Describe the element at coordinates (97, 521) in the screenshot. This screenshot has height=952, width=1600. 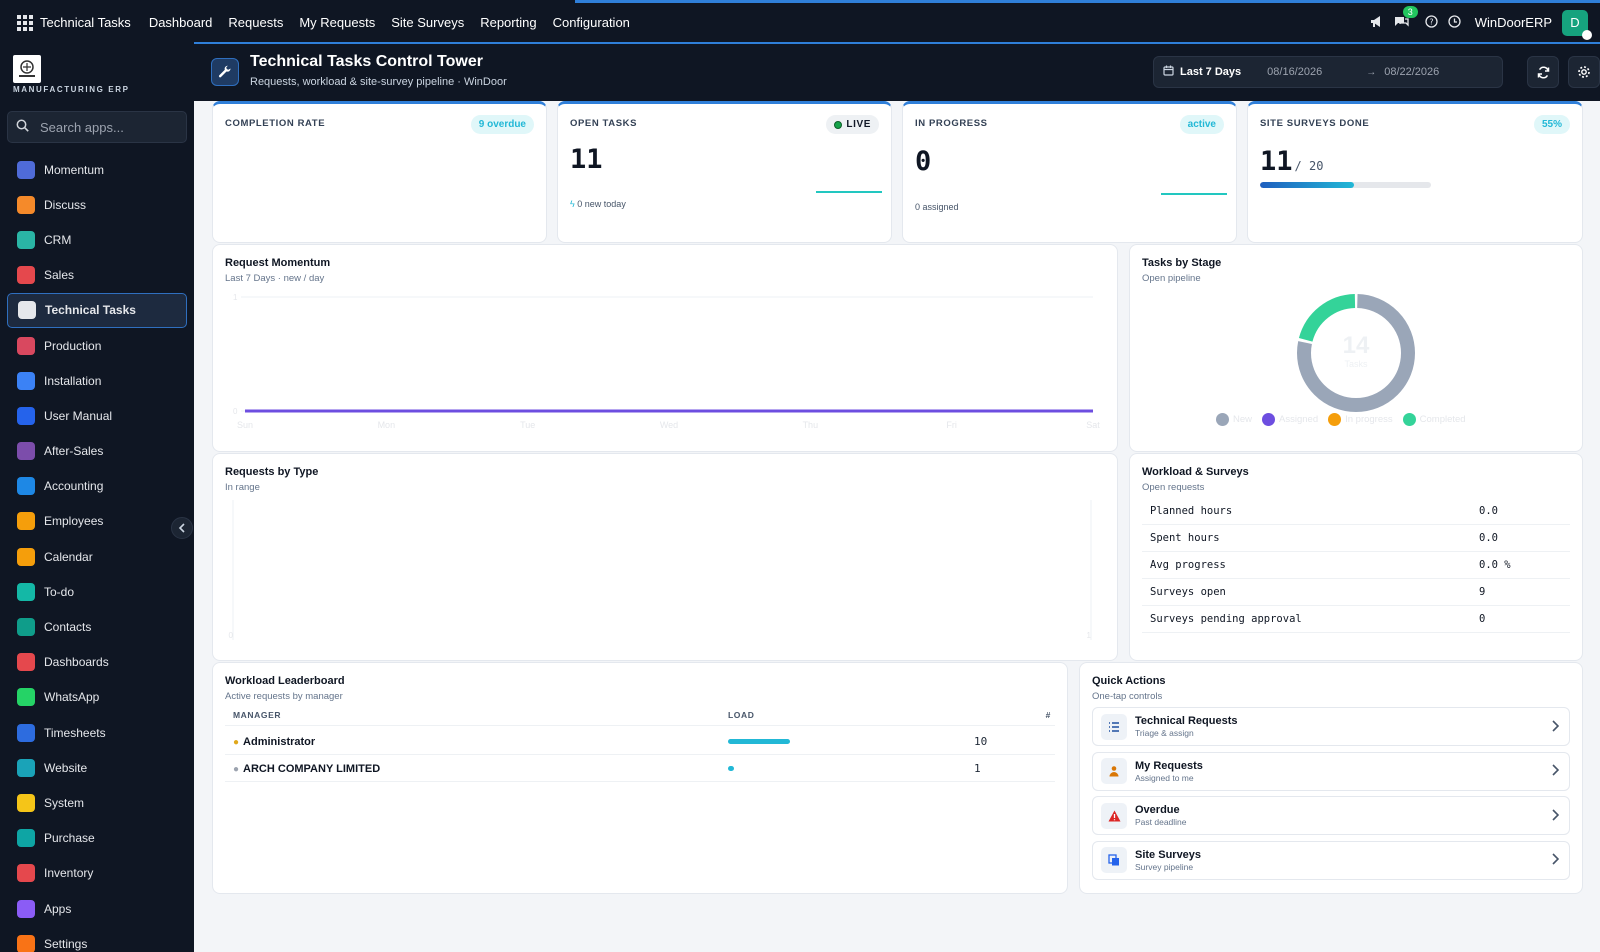
I see `sidebar-item-employees: Employees` at that location.